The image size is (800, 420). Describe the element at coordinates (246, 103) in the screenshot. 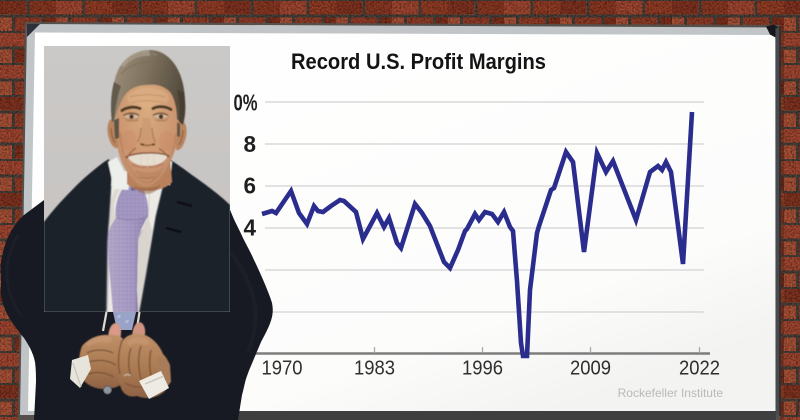

I see `svg-text: 0%` at that location.